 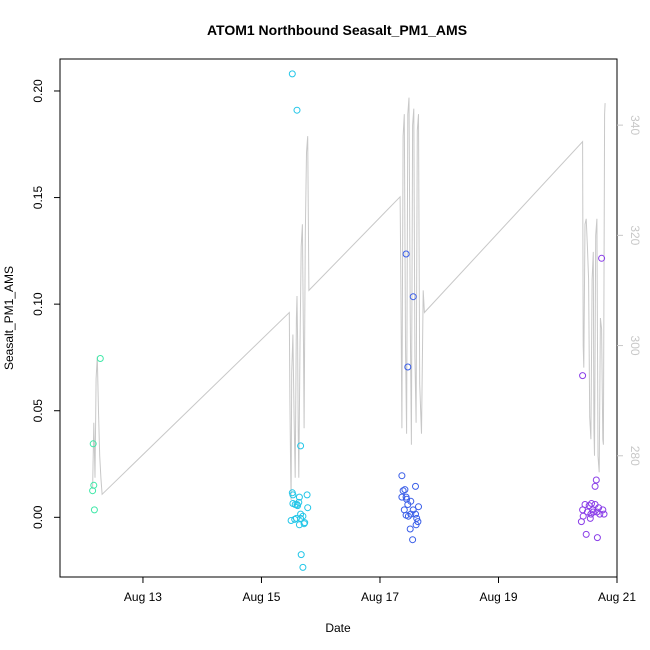 What do you see at coordinates (38, 198) in the screenshot?
I see `y-tick-label-3: 0.15` at bounding box center [38, 198].